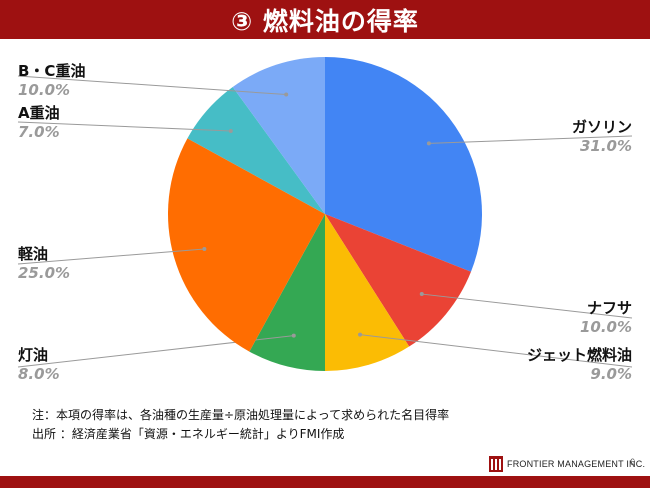  What do you see at coordinates (39, 374) in the screenshot?
I see `slice-value-label: 8.0%` at bounding box center [39, 374].